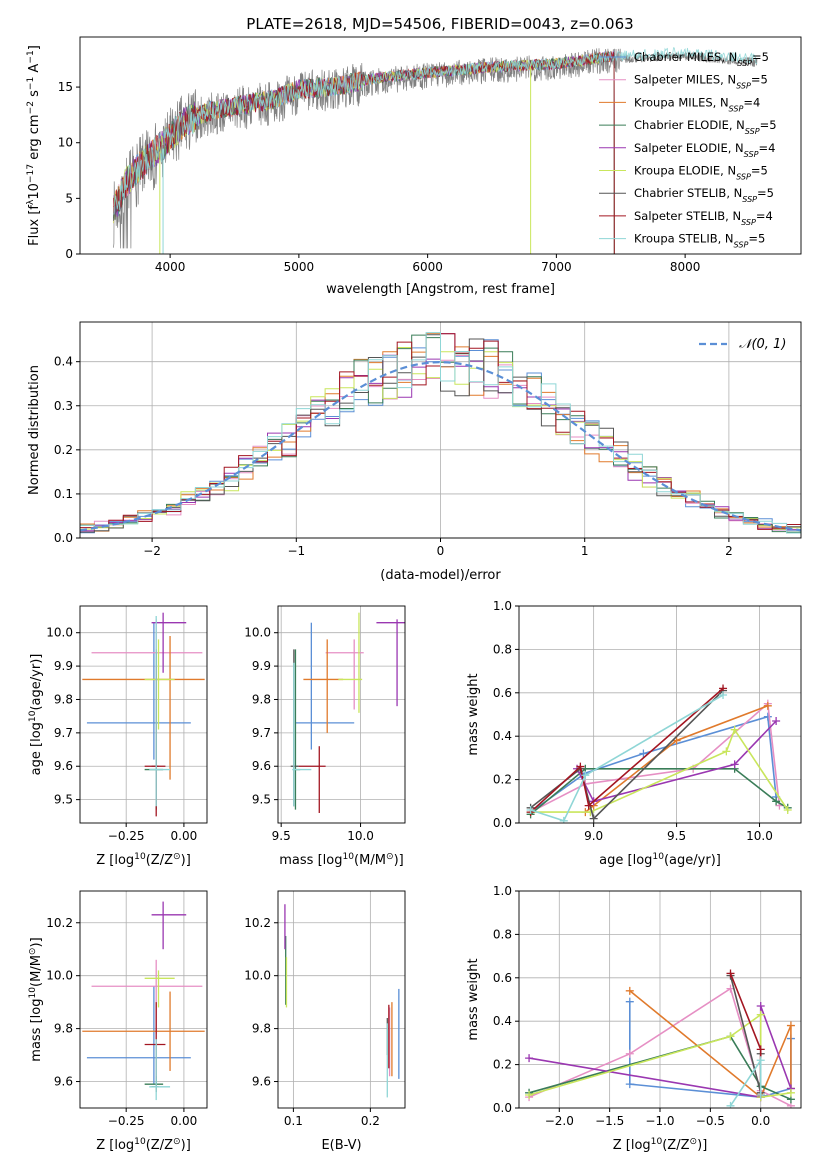  What do you see at coordinates (660, 860) in the screenshot?
I see `x-axis-label: age [log10(age/yr)]` at bounding box center [660, 860].